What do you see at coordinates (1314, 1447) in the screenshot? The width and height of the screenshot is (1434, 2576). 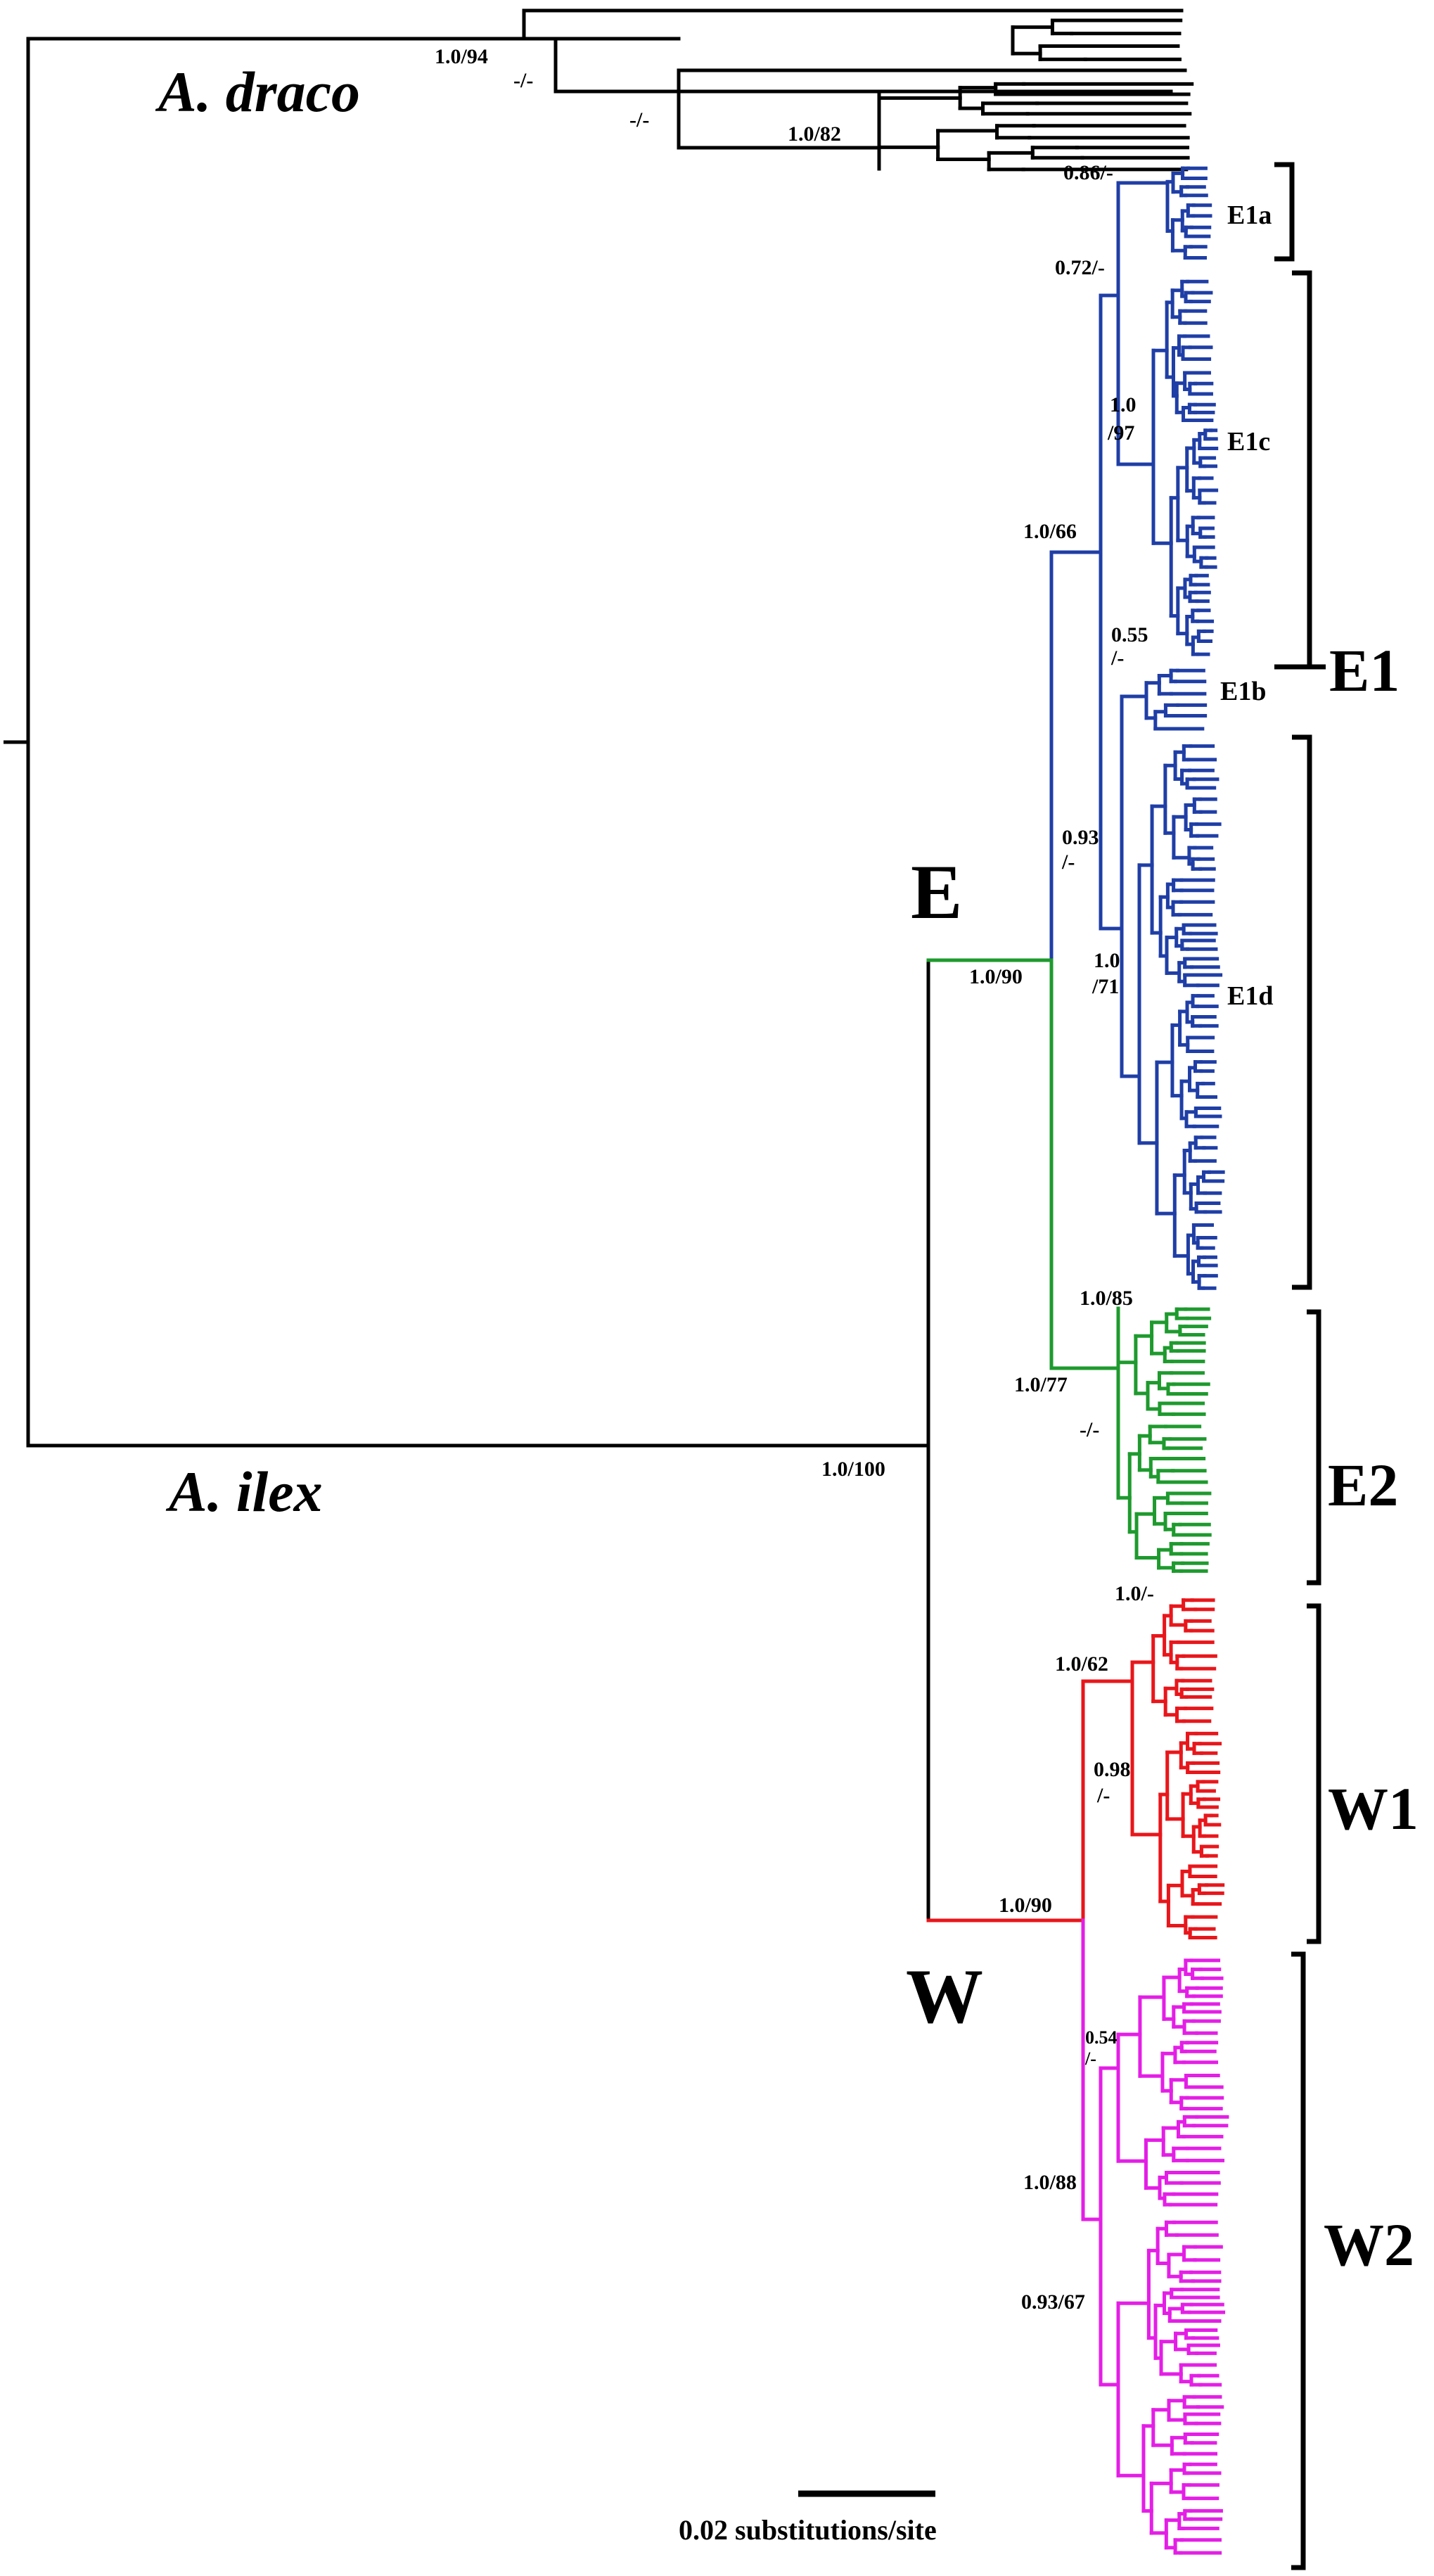 I see `bracket-e2` at bounding box center [1314, 1447].